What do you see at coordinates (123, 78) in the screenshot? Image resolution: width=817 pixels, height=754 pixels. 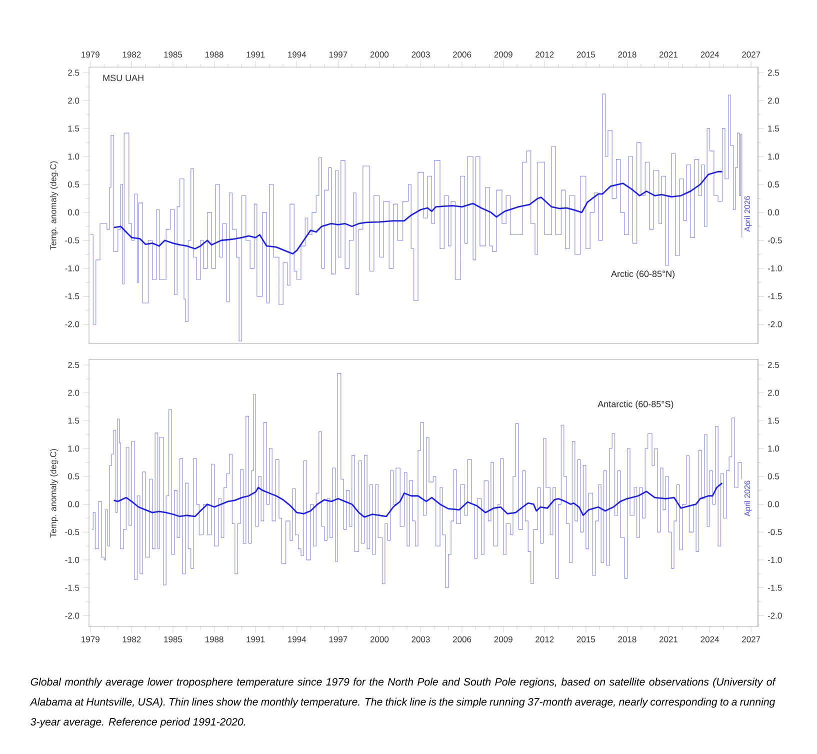 I see `annotation: MSU UAH` at bounding box center [123, 78].